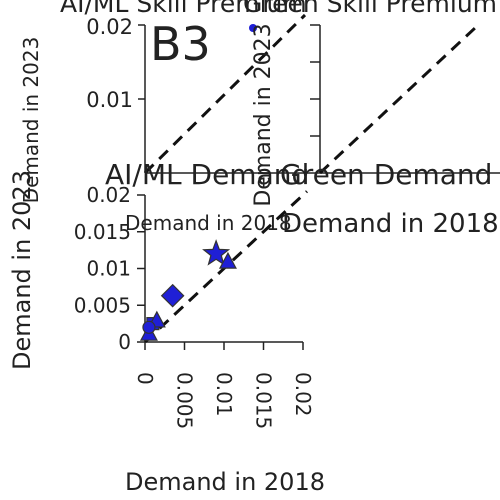 This screenshot has width=500, height=500. What do you see at coordinates (224, 394) in the screenshot?
I see `x-tick-label: 0.01` at bounding box center [224, 394].